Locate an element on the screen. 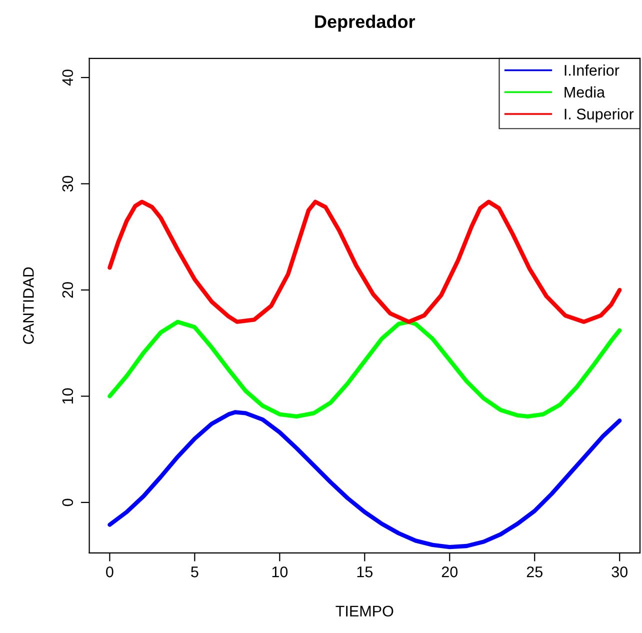 Image resolution: width=642 pixels, height=633 pixels. x-tick-label: 0 is located at coordinates (110, 572).